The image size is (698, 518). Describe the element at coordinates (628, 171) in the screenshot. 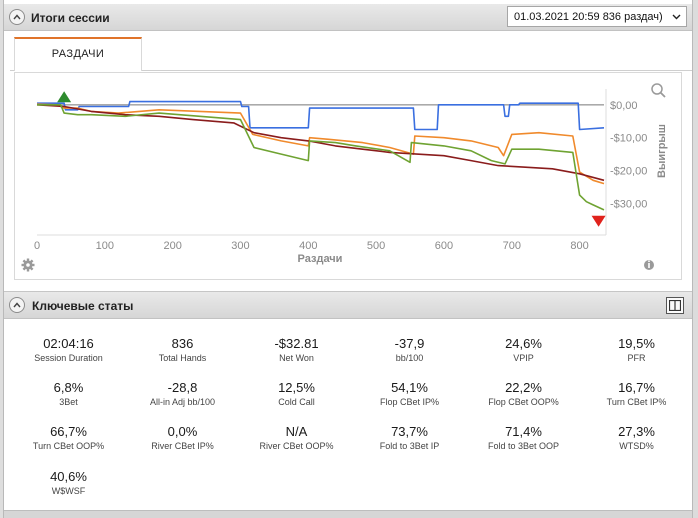

I see `y-tick-label: -$20,00` at that location.